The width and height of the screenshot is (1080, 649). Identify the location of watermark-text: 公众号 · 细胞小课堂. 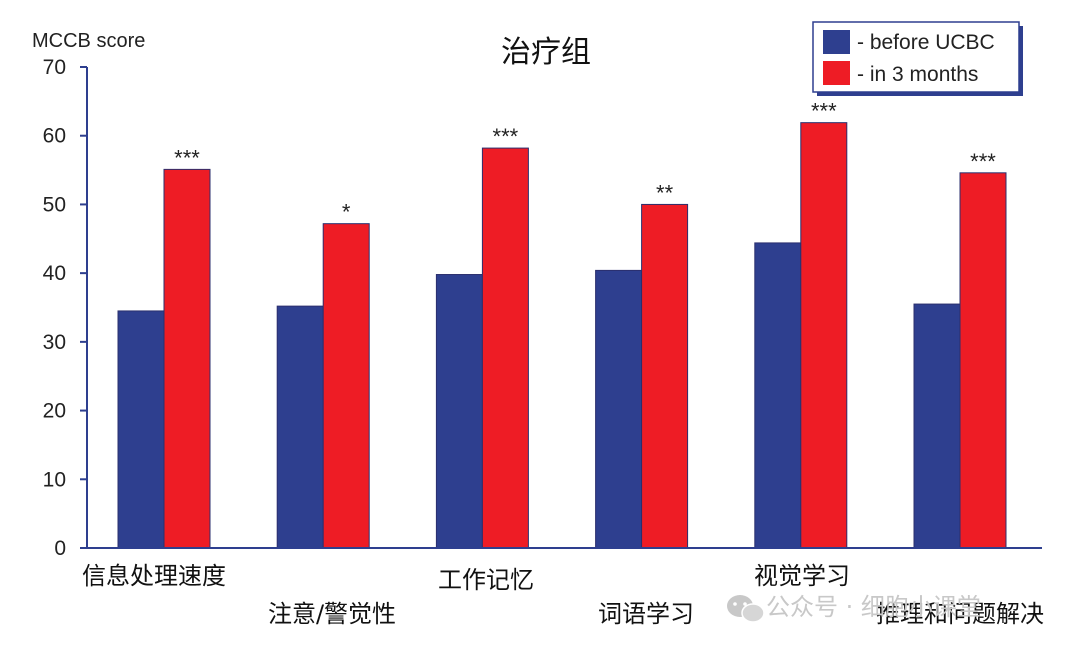
(873, 607).